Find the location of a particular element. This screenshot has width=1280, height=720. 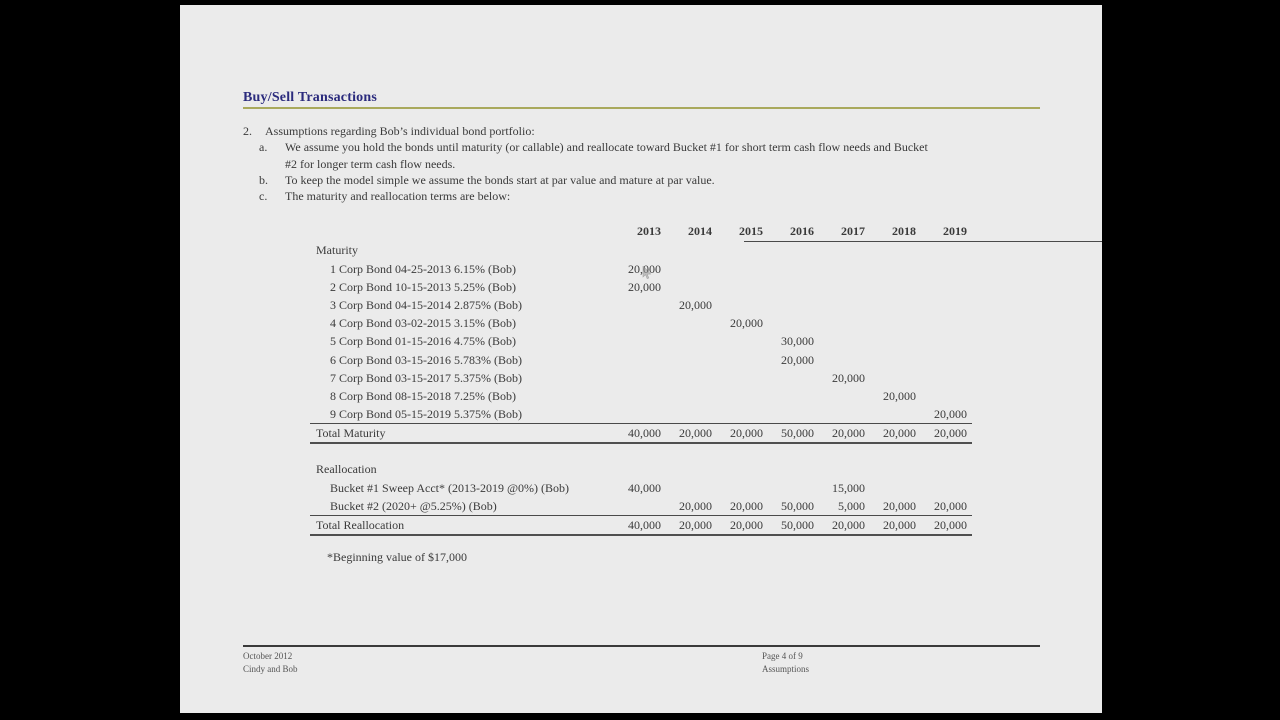

section-label: Reallocation is located at coordinates (346, 469).